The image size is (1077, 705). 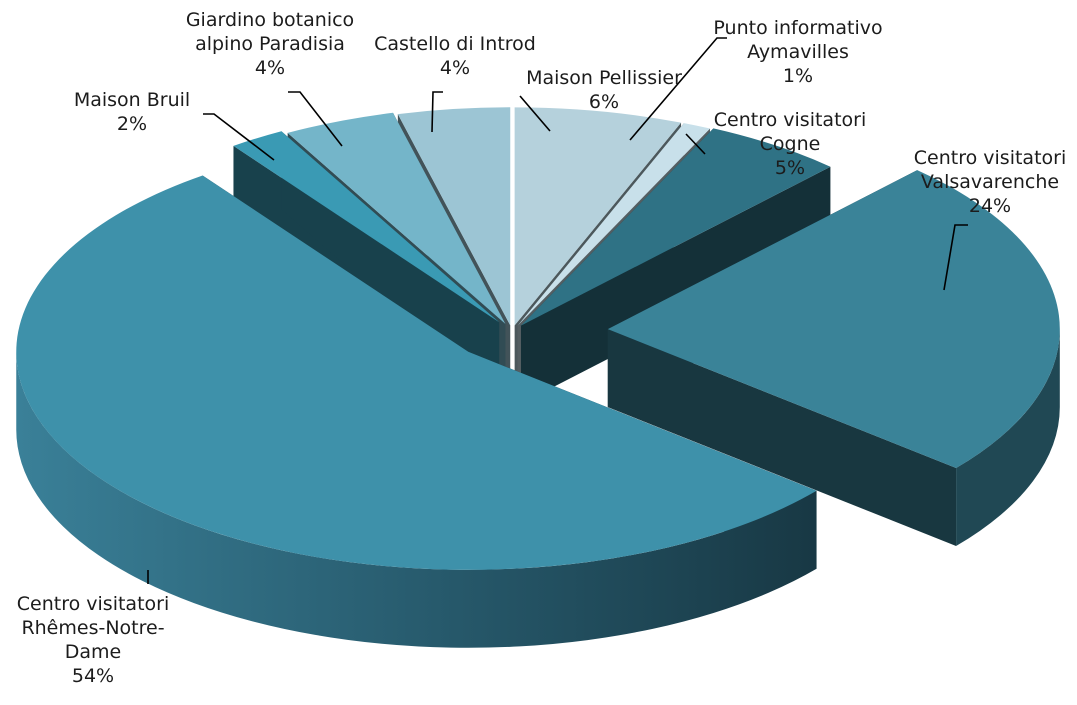 I want to click on slice-label-line: Dame, so click(x=93, y=652).